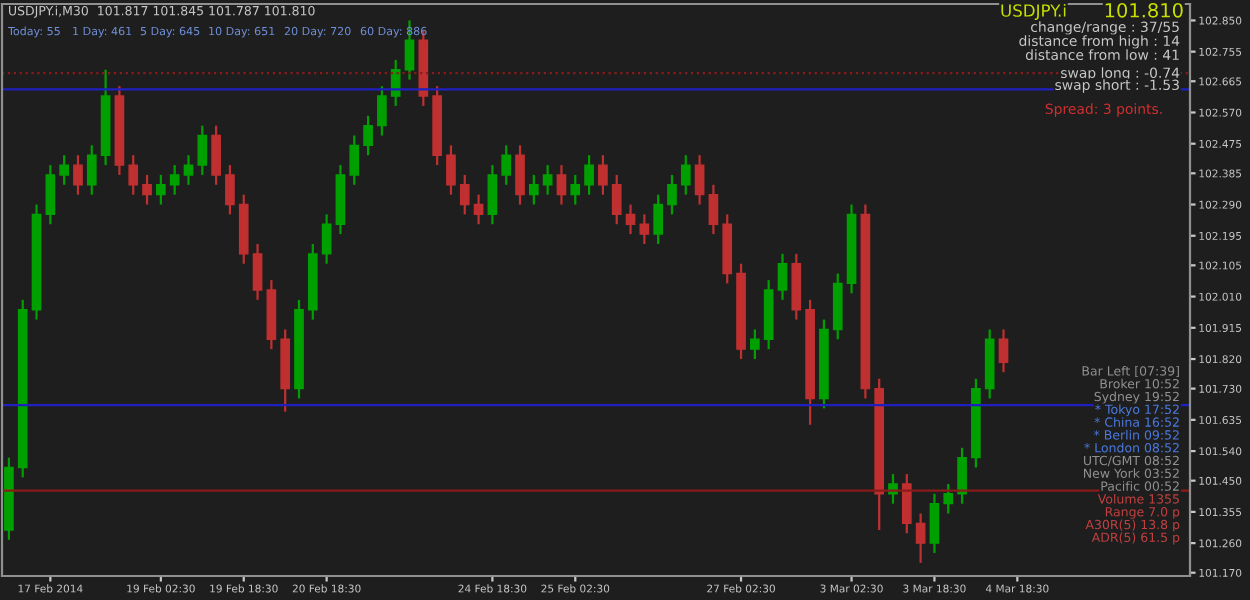 This screenshot has width=1250, height=600. I want to click on candlestick, so click(64, 170).